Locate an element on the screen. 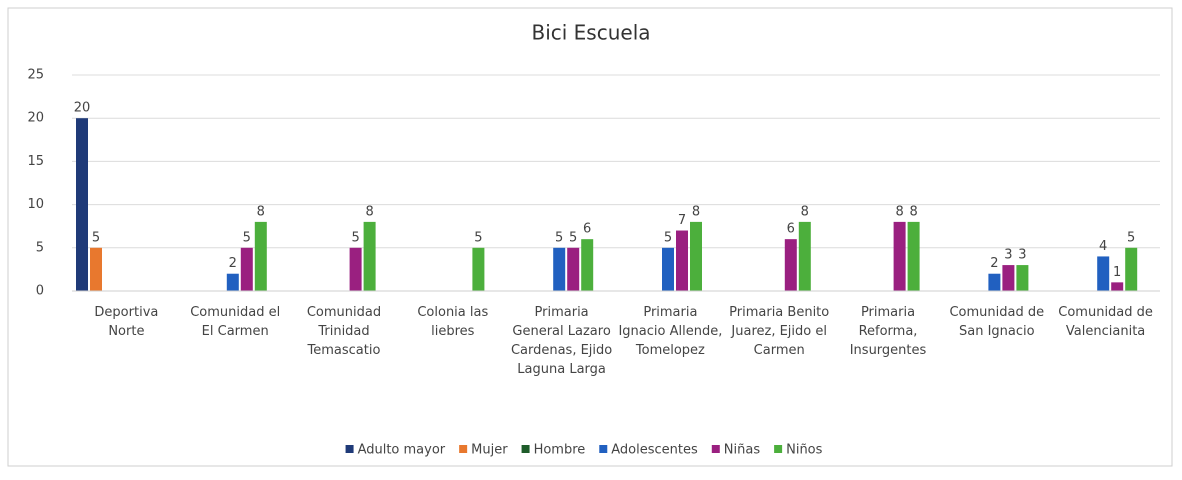 The height and width of the screenshot is (480, 1182). y-tick-label: 20 is located at coordinates (35, 118).